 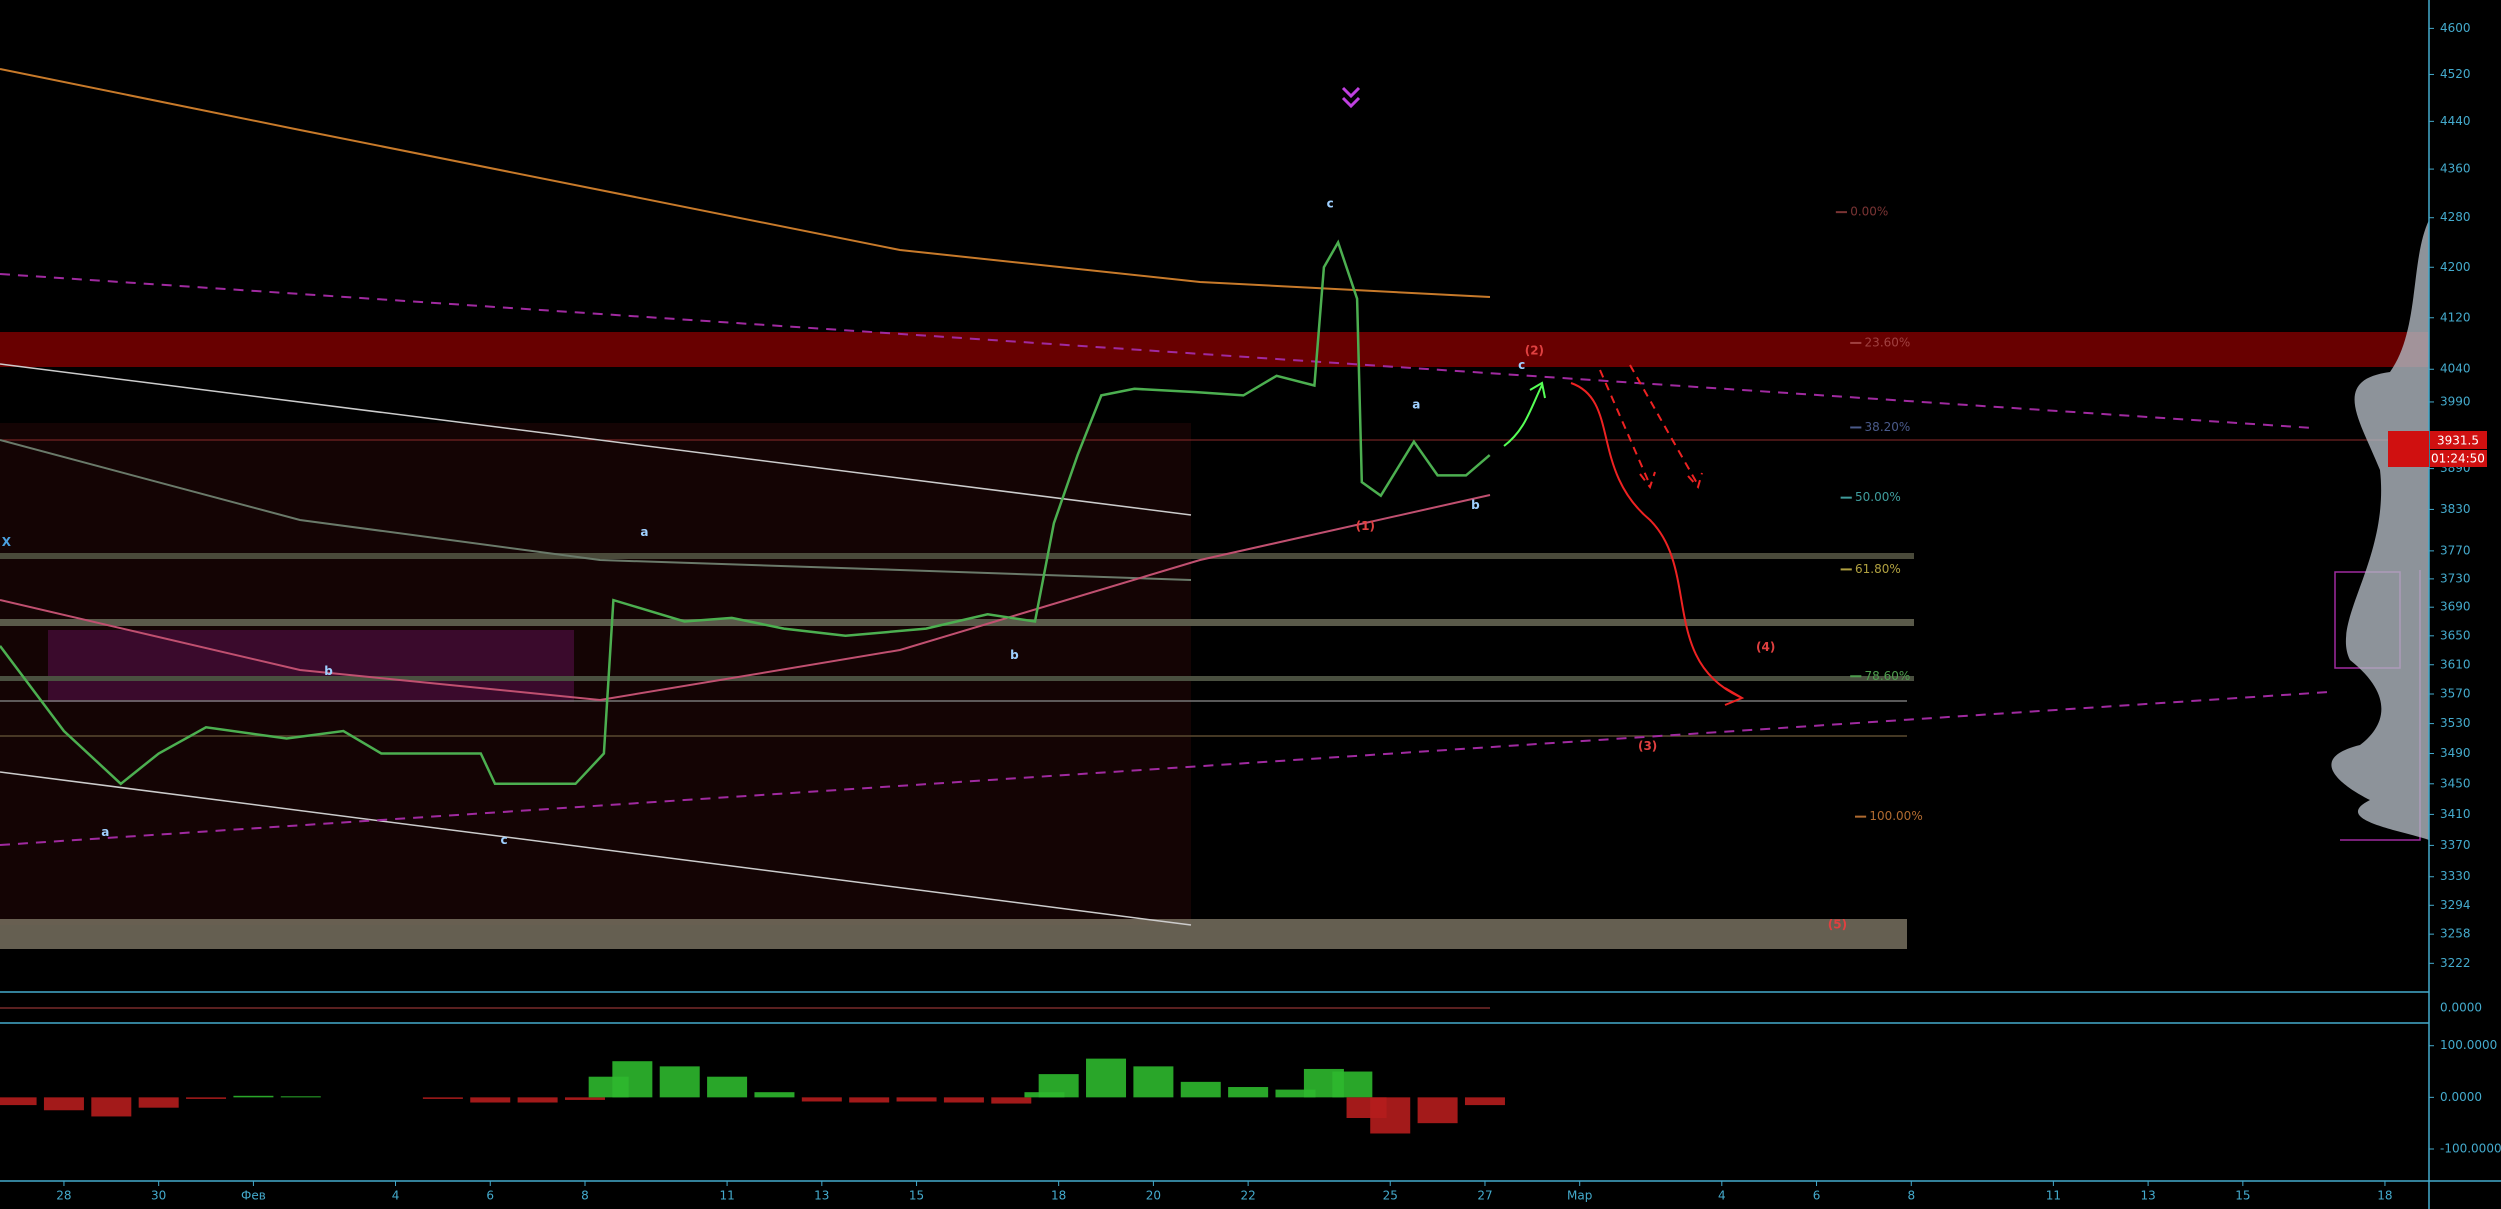 I want to click on x-tick-label: Мар, so click(x=1579, y=1196).